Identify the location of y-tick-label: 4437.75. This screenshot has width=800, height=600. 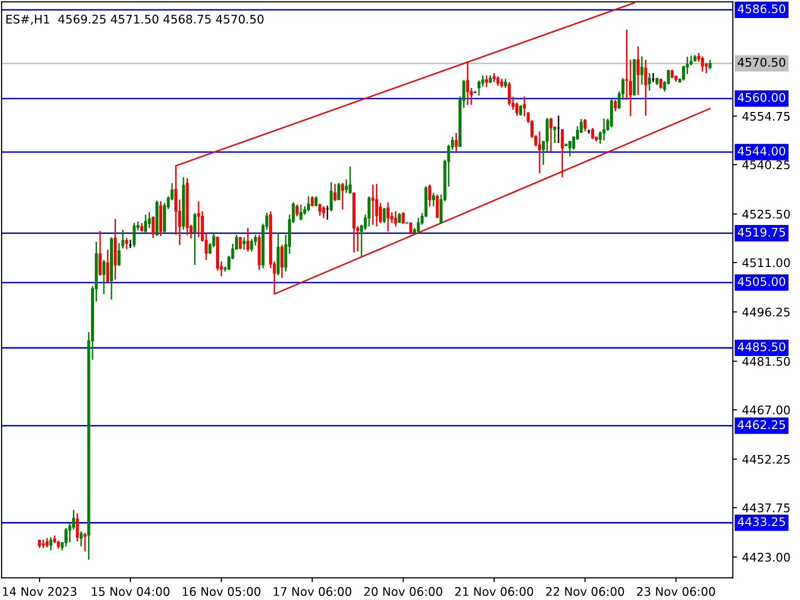
(766, 507).